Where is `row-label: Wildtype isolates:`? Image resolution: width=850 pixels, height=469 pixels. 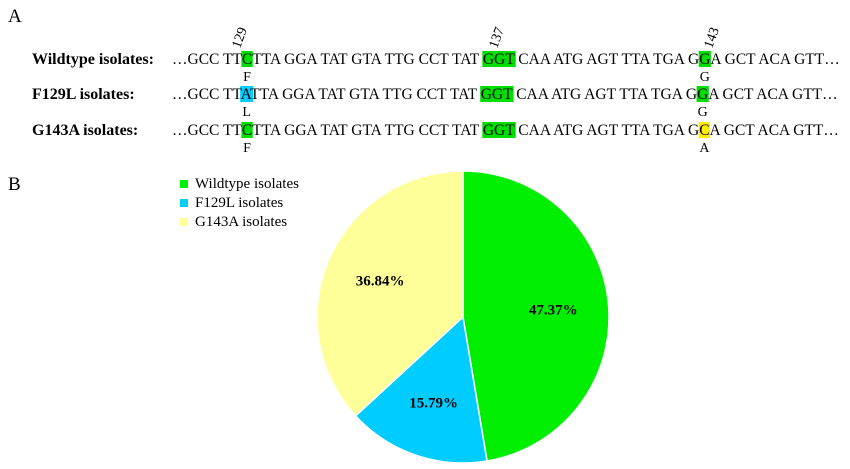 row-label: Wildtype isolates: is located at coordinates (93, 59).